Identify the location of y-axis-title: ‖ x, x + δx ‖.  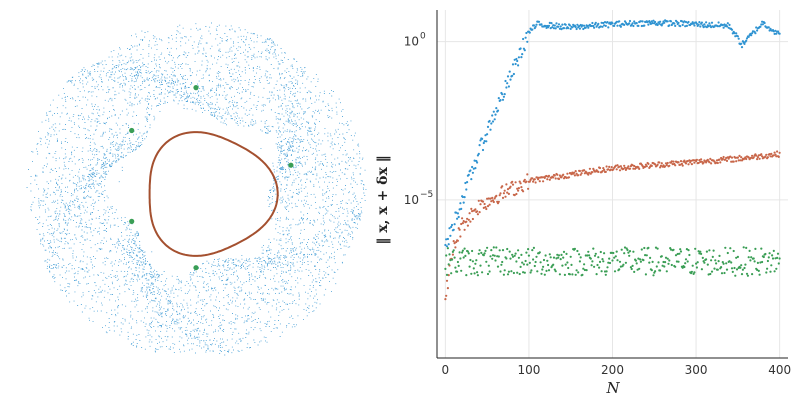
(383, 199).